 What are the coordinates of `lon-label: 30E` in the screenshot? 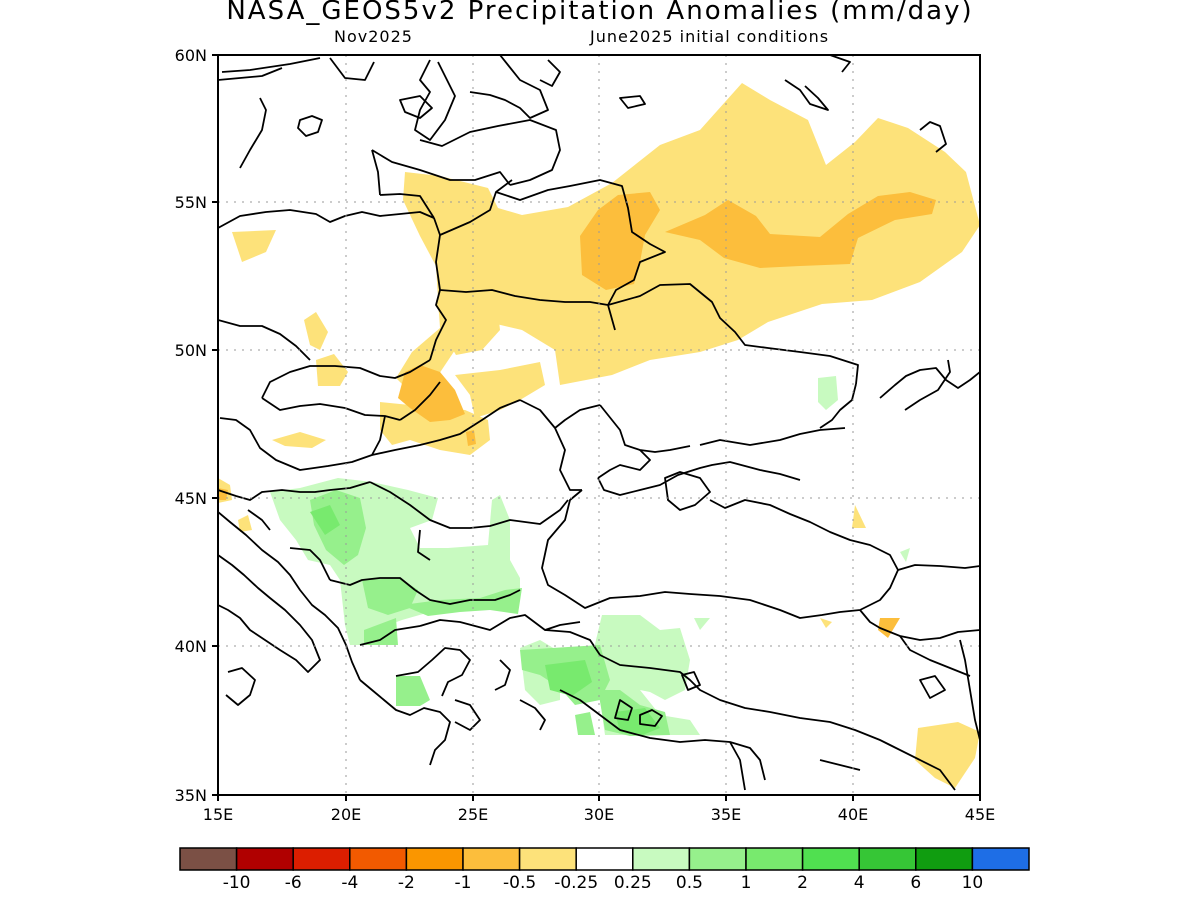 It's located at (599, 814).